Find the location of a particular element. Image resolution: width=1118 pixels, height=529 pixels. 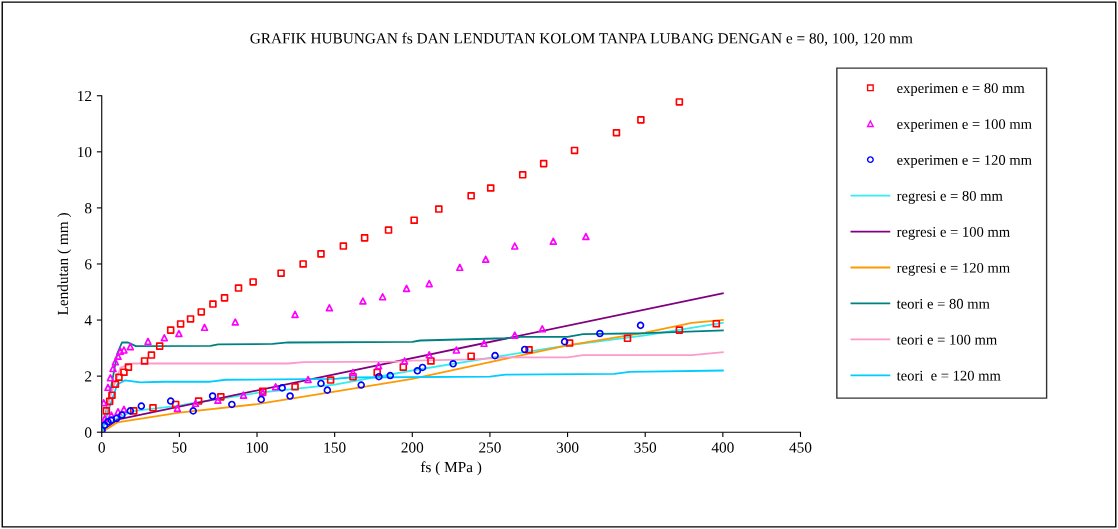

y-tick-label: 8 is located at coordinates (88, 208).